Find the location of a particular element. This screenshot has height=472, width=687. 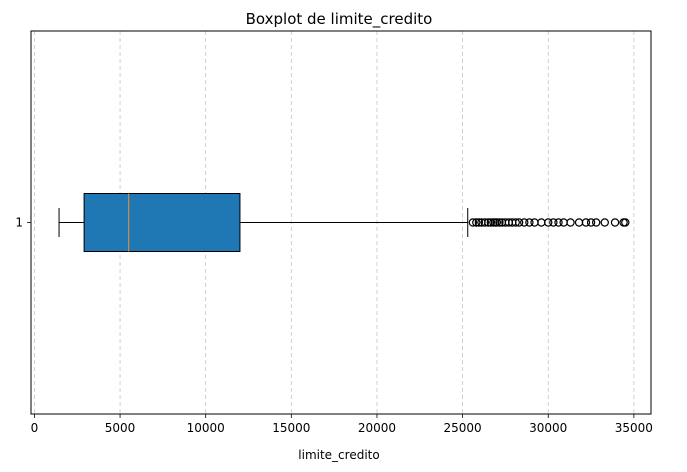

x-axis-label: limite_credito is located at coordinates (338, 455).